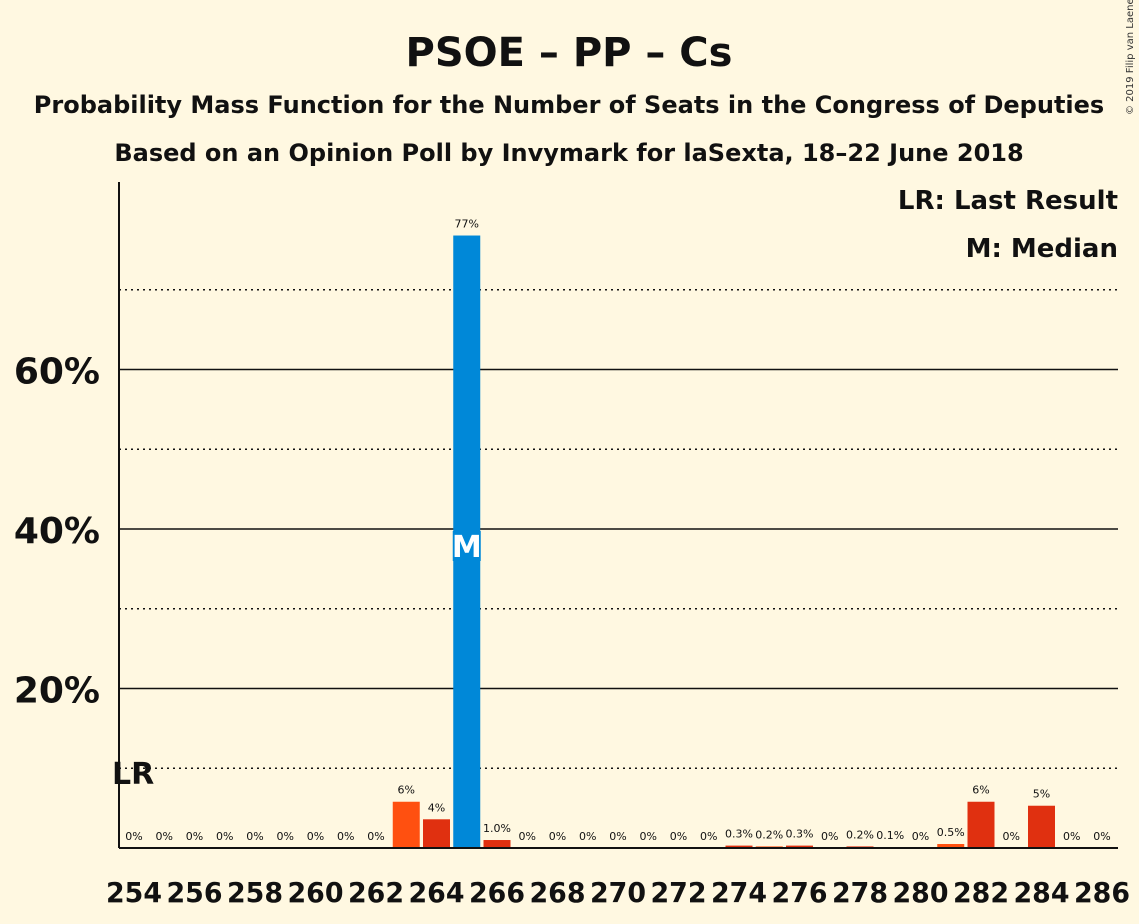 The height and width of the screenshot is (924, 1139). What do you see at coordinates (558, 892) in the screenshot?
I see `x-tick-label: 268` at bounding box center [558, 892].